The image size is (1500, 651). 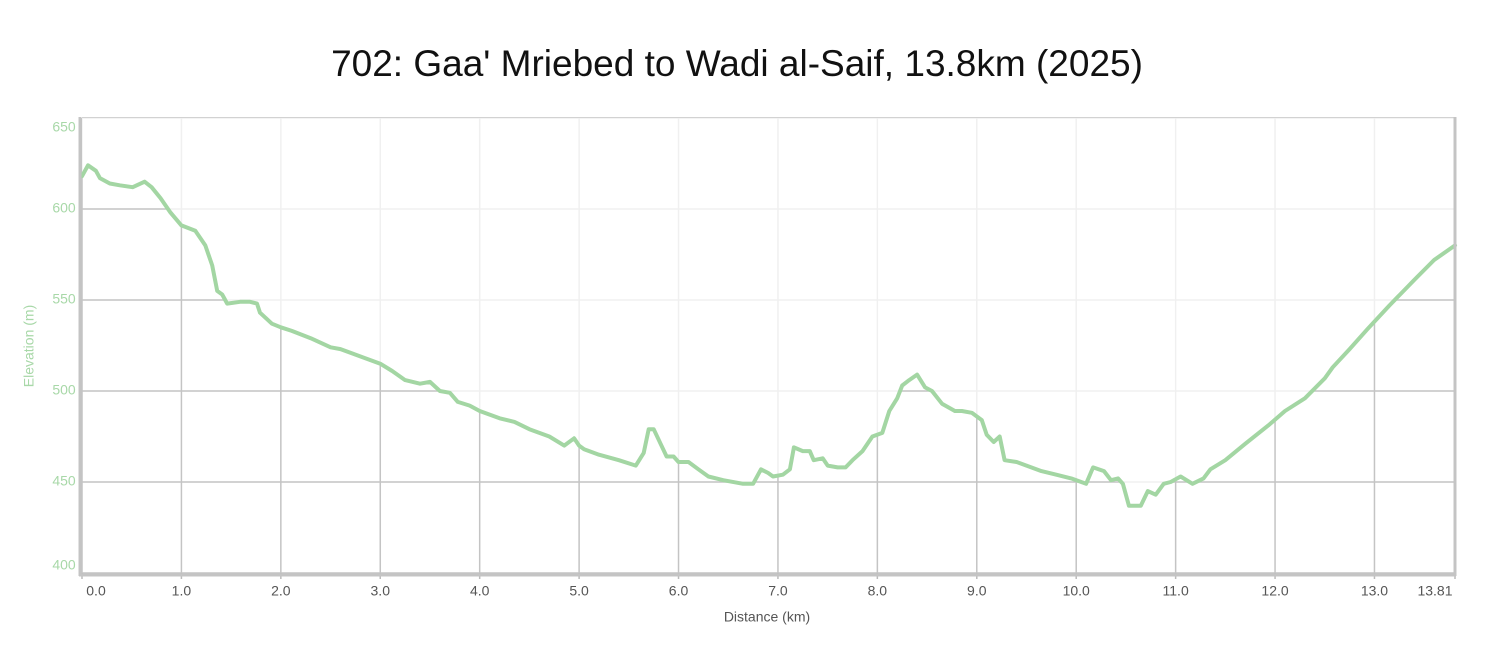 I want to click on x-tick-label: 5.0, so click(x=579, y=591).